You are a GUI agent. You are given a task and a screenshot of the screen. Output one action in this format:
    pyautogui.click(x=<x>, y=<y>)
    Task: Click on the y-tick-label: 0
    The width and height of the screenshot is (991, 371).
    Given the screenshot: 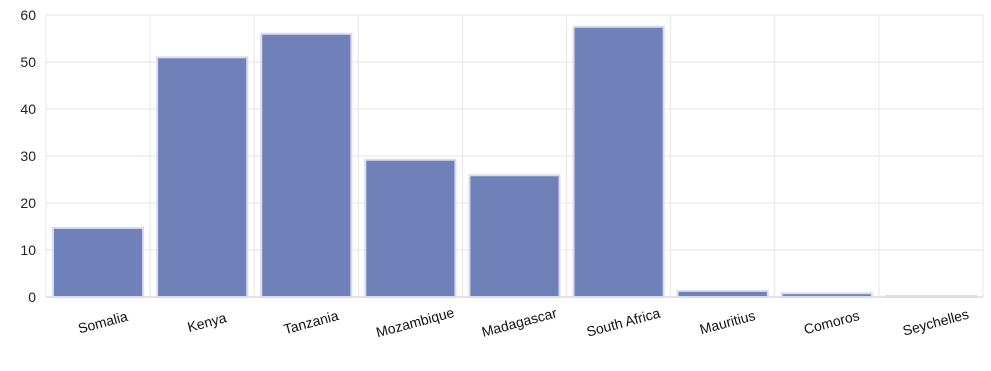 What is the action you would take?
    pyautogui.click(x=32, y=297)
    